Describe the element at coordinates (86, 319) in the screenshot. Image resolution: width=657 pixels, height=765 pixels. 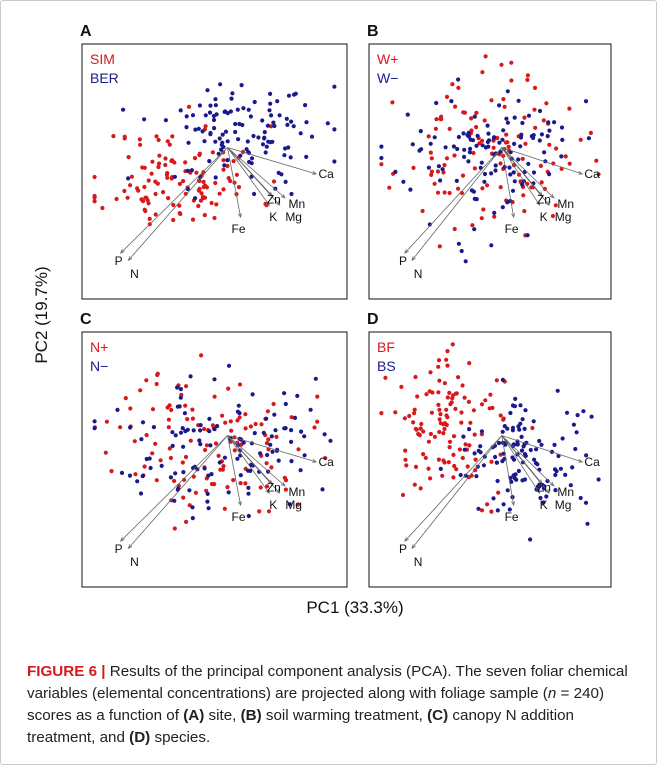
I see `panel-label: C` at that location.